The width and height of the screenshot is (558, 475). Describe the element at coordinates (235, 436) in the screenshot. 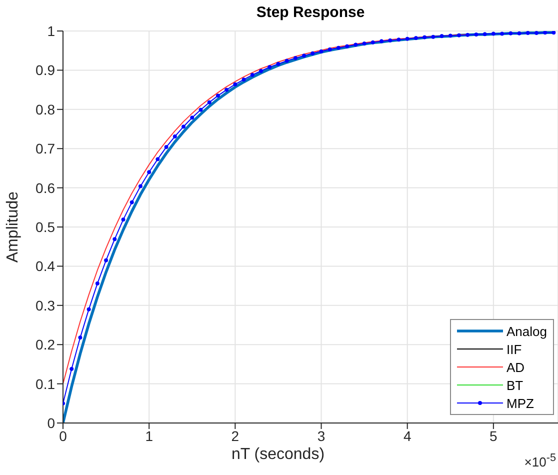

I see `x-tick-label: 2` at that location.